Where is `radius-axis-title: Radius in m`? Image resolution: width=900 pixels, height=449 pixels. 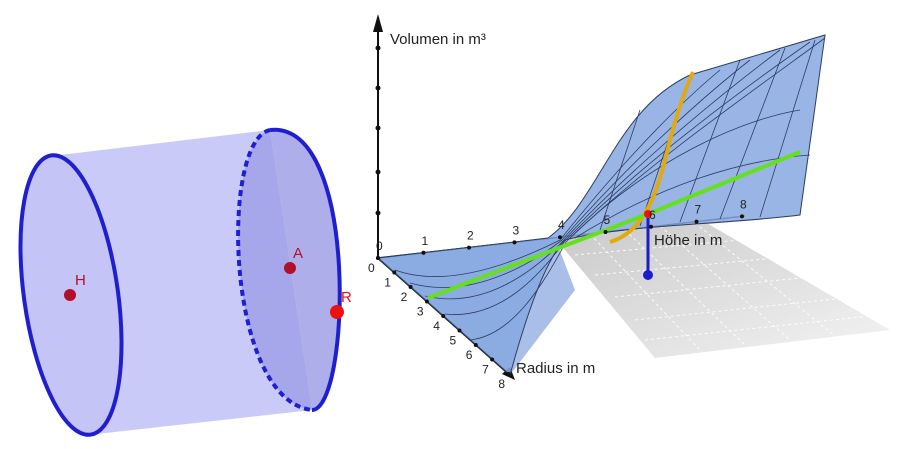
radius-axis-title: Radius in m is located at coordinates (555, 368).